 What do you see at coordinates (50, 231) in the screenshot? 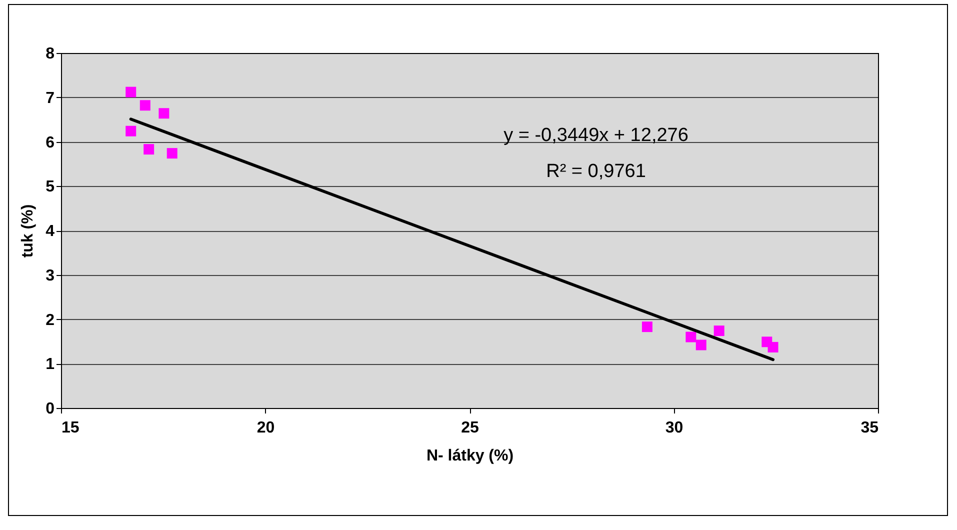
I see `y-tick-label: 4` at bounding box center [50, 231].